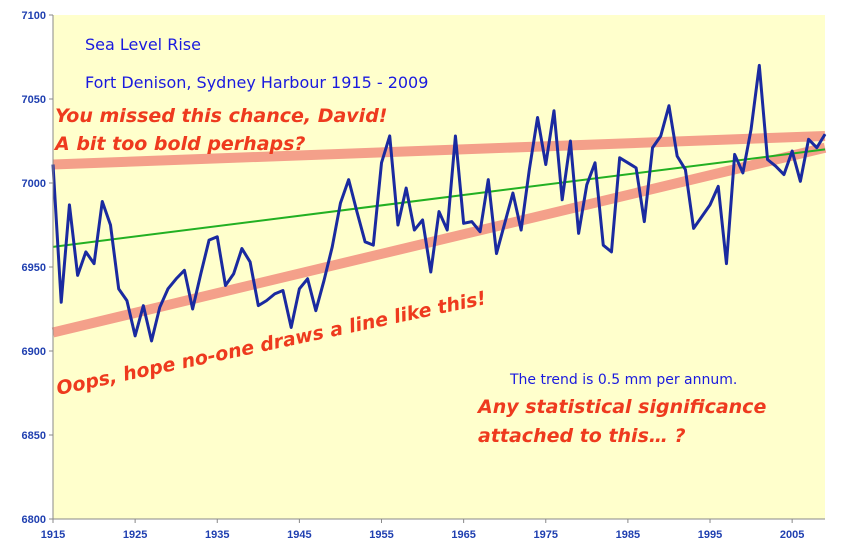 This screenshot has height=554, width=848. I want to click on x-tick-label: 2005, so click(792, 535).